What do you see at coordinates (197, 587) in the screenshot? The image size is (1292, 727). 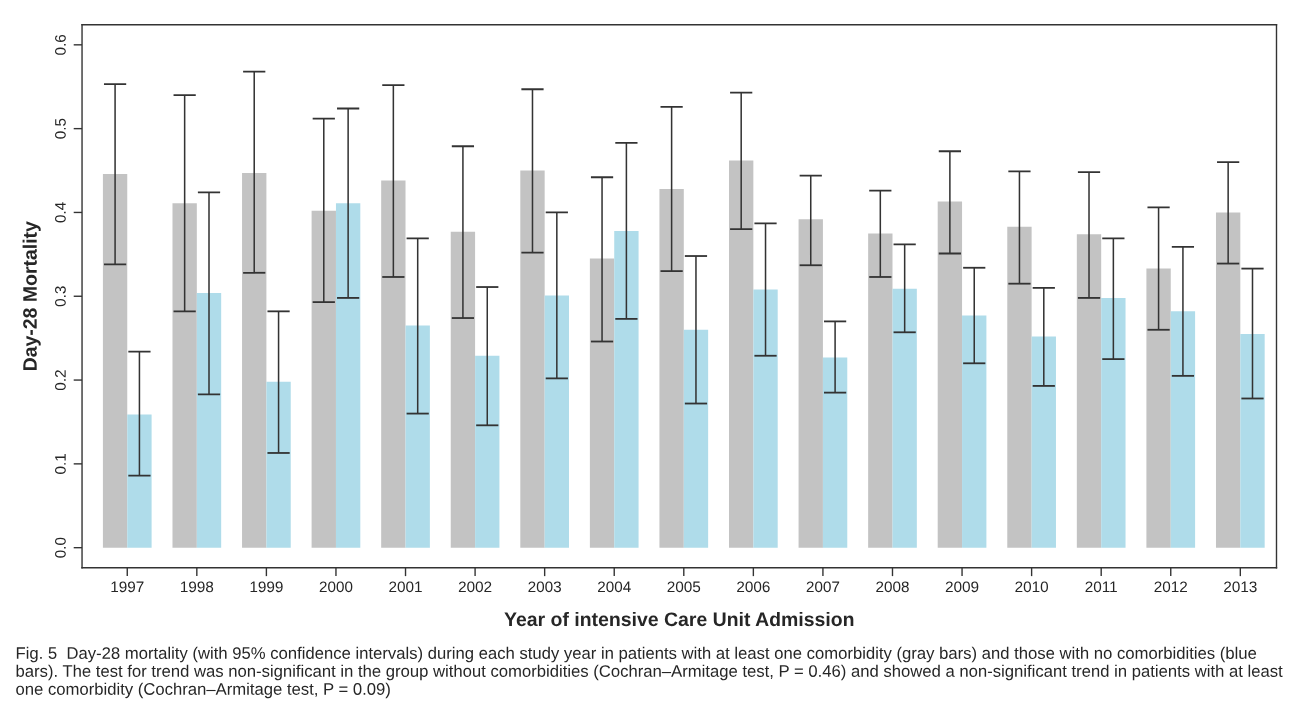 I see `x-tick-label: 1998` at bounding box center [197, 587].